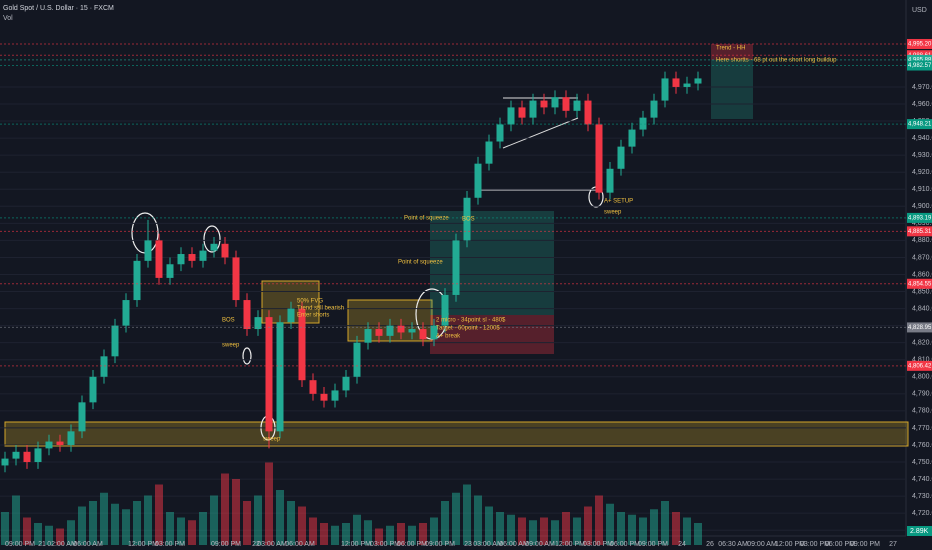 The width and height of the screenshot is (932, 550). Describe the element at coordinates (922, 257) in the screenshot. I see `y-tick-label: 4,870.00` at that location.